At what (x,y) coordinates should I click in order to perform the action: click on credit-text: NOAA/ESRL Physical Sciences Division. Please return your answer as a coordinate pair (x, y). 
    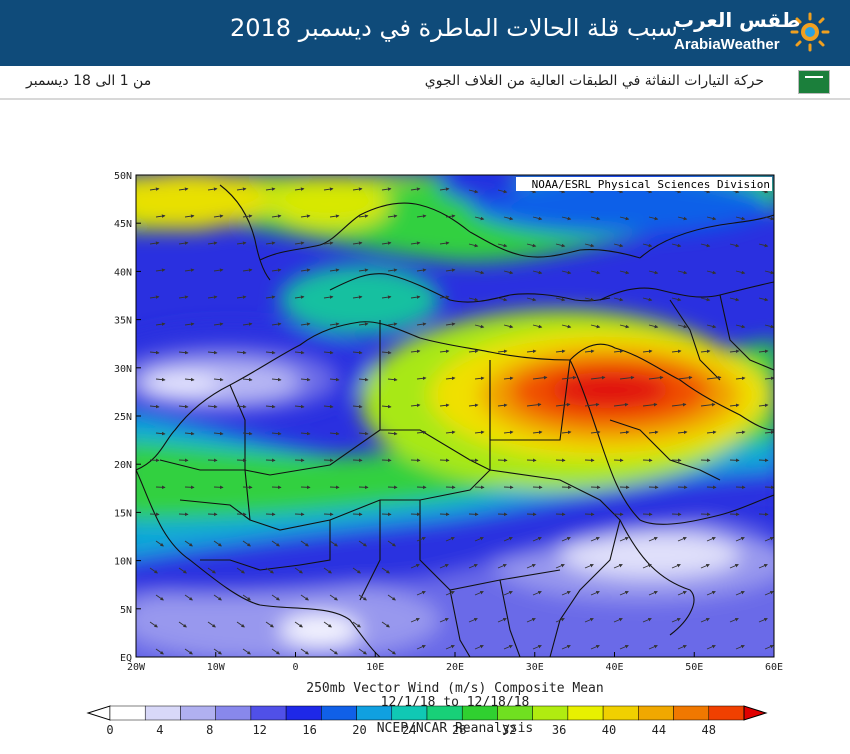
    Looking at the image, I should click on (651, 184).